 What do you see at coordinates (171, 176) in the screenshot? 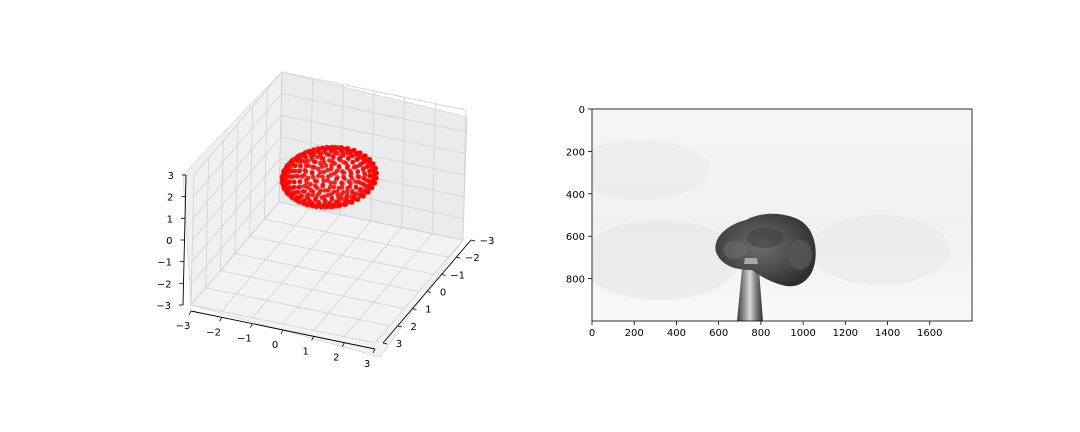
I see `z-tick-label: 3` at bounding box center [171, 176].